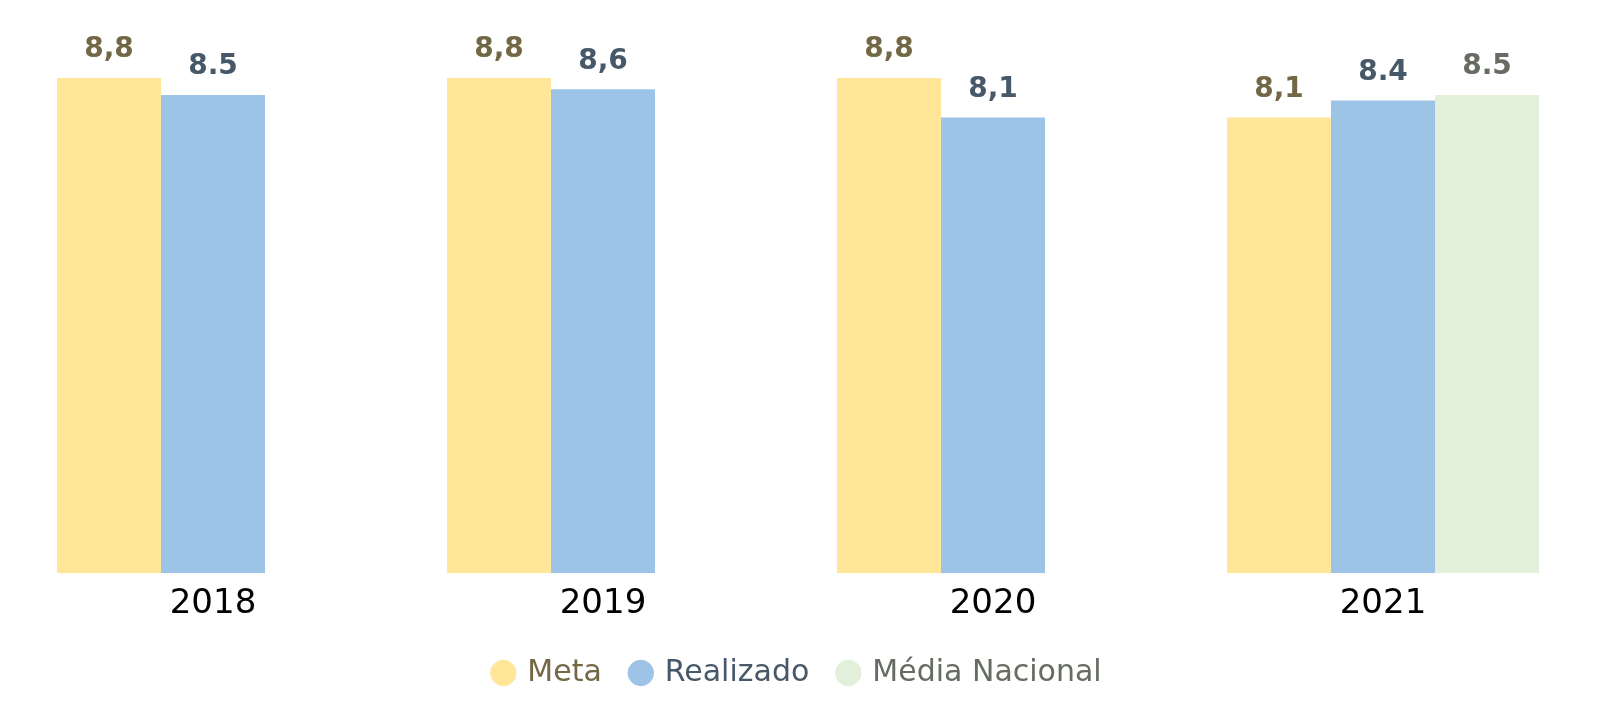 This screenshot has width=1598, height=705. What do you see at coordinates (987, 670) in the screenshot?
I see `legend-label: Média Nacional` at bounding box center [987, 670].